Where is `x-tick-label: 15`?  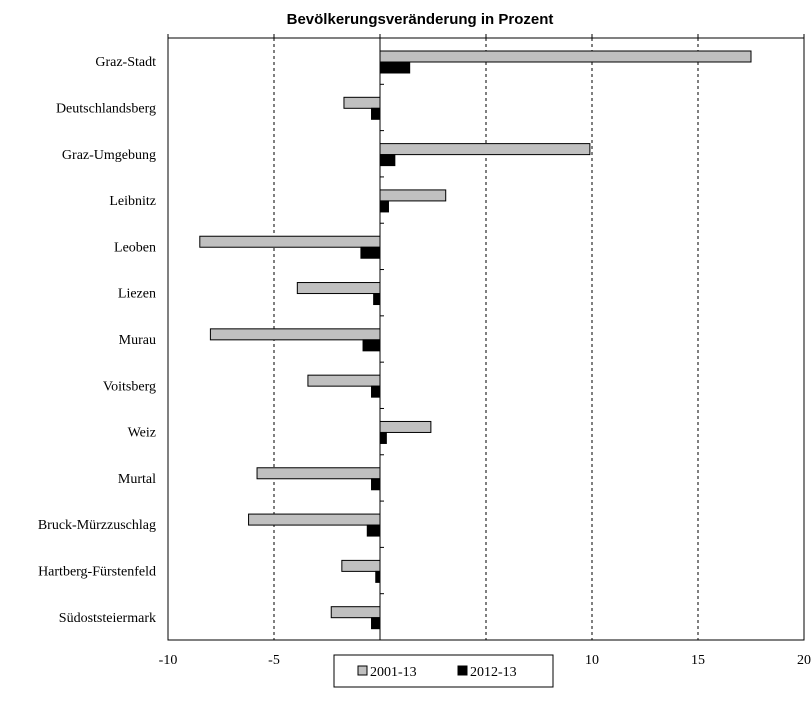 x-tick-label: 15 is located at coordinates (698, 660).